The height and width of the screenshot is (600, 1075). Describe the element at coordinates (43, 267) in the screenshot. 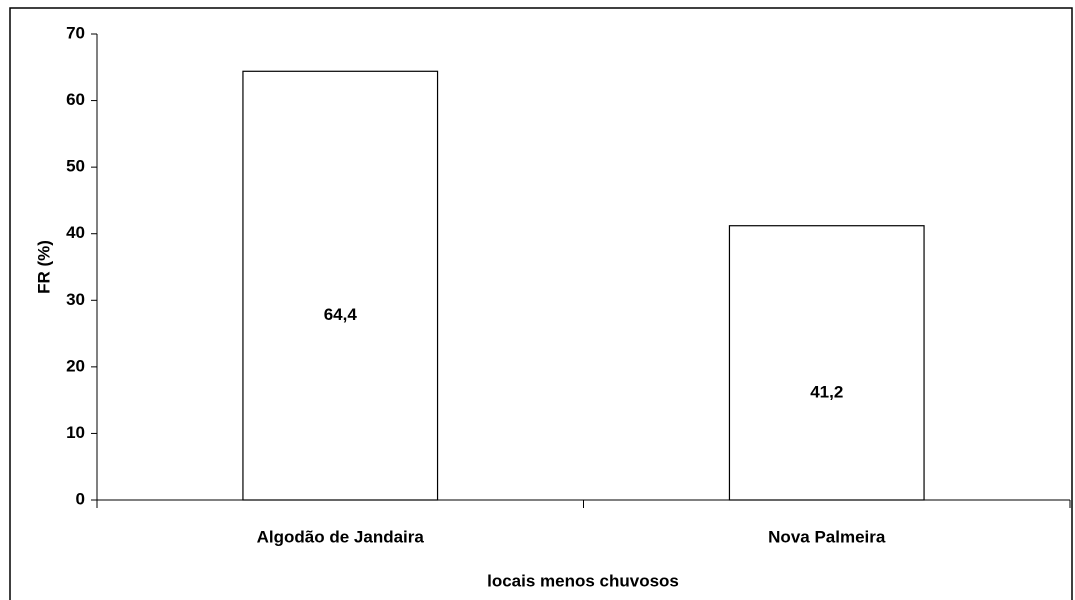

I see `y-axis-title: FR (%)` at that location.